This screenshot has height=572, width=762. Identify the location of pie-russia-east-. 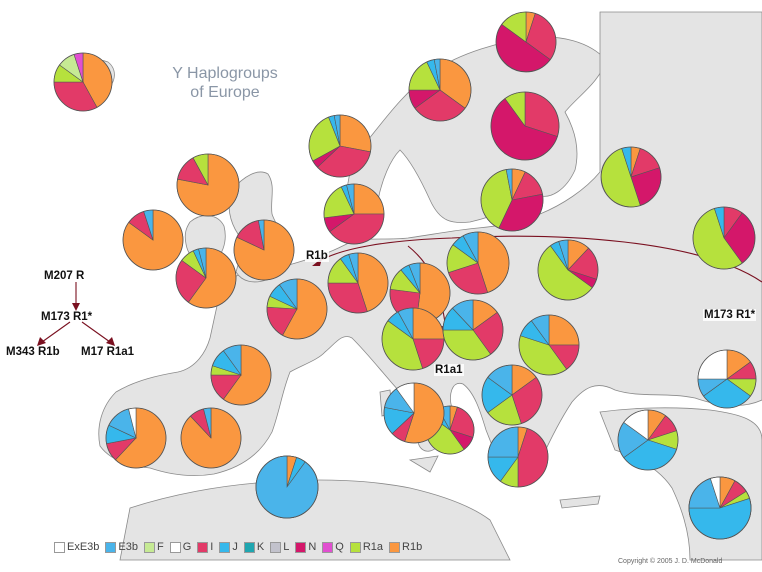
(724, 238).